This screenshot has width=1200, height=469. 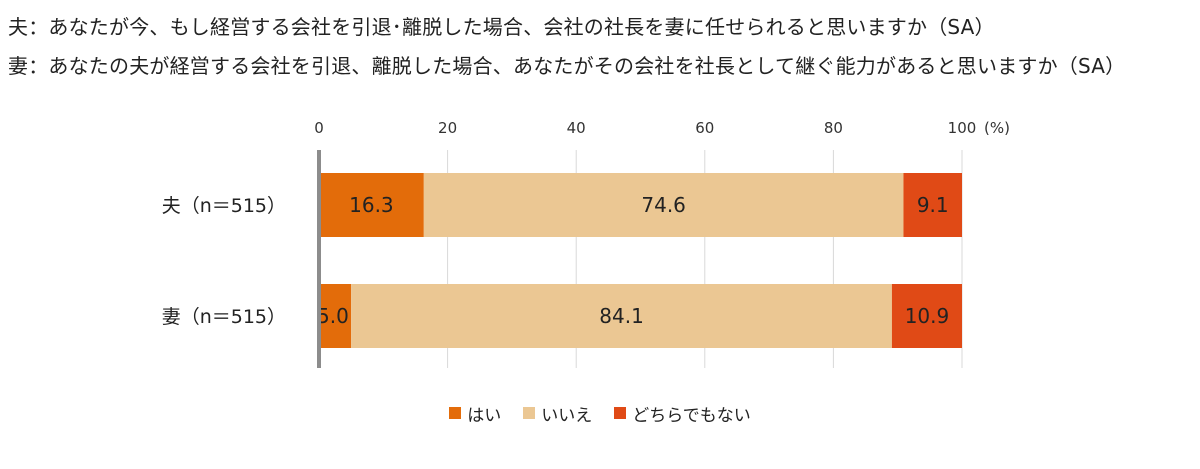 I want to click on data-label: 74.6, so click(x=663, y=205).